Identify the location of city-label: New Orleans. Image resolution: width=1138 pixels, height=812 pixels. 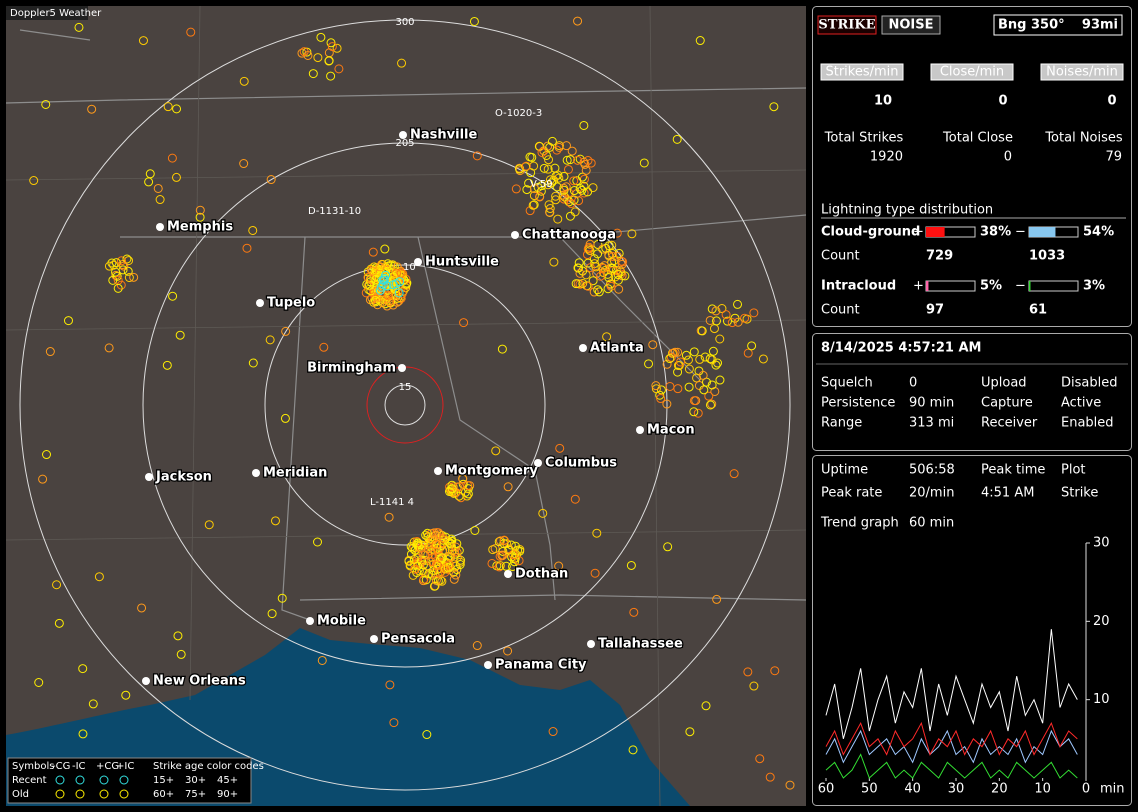
(199, 681).